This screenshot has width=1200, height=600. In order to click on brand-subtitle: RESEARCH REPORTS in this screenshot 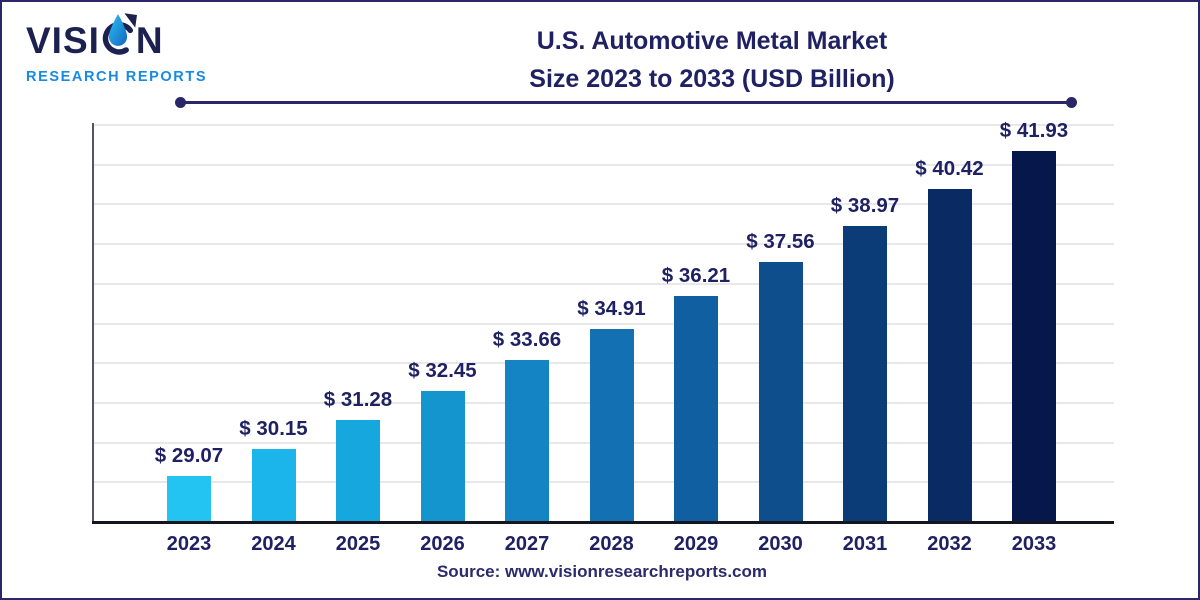, I will do `click(117, 77)`.